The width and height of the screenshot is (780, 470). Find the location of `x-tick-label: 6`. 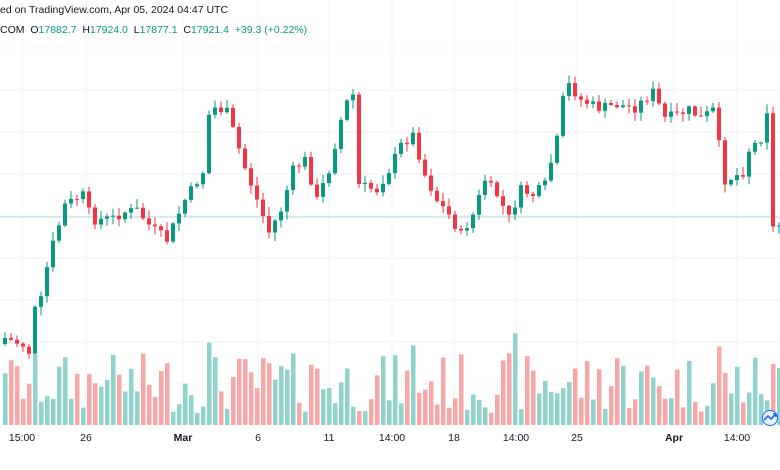

x-tick-label: 6 is located at coordinates (258, 438).